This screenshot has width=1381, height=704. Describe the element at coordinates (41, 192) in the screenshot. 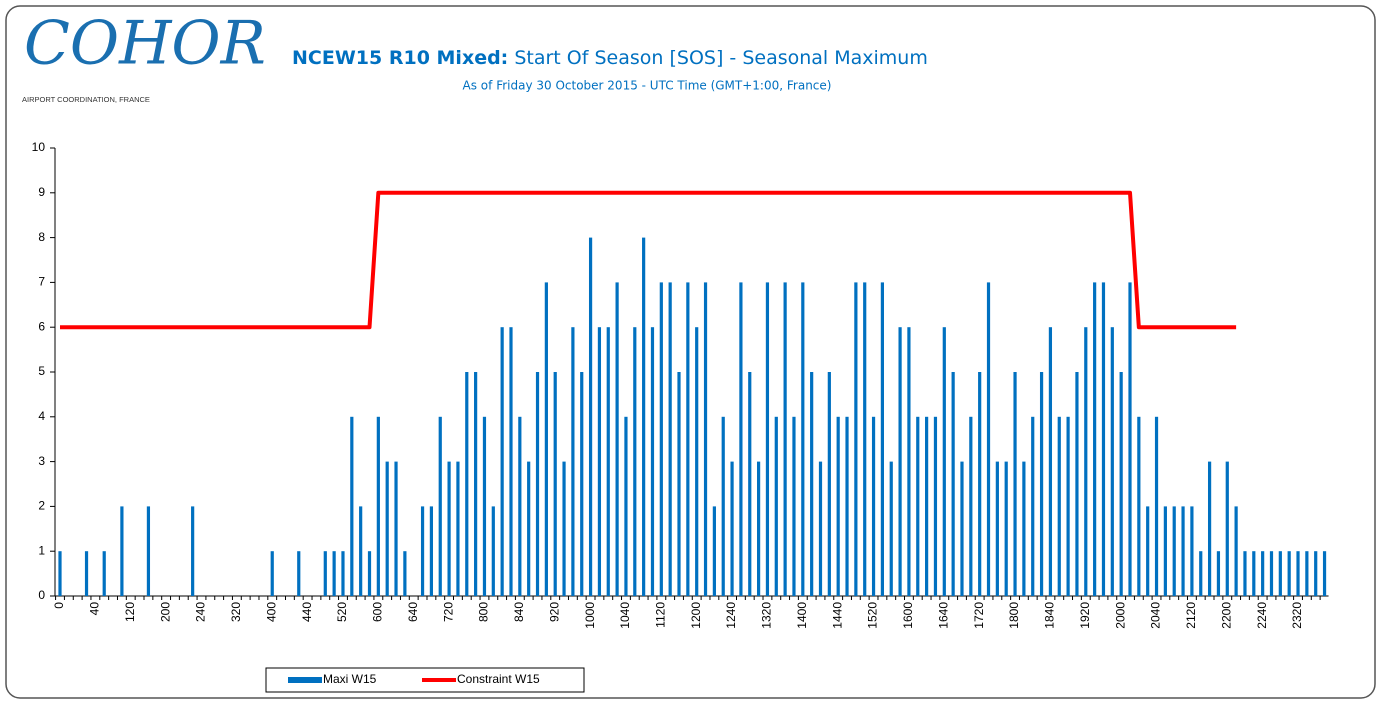

I see `y-tick-label: 9` at that location.